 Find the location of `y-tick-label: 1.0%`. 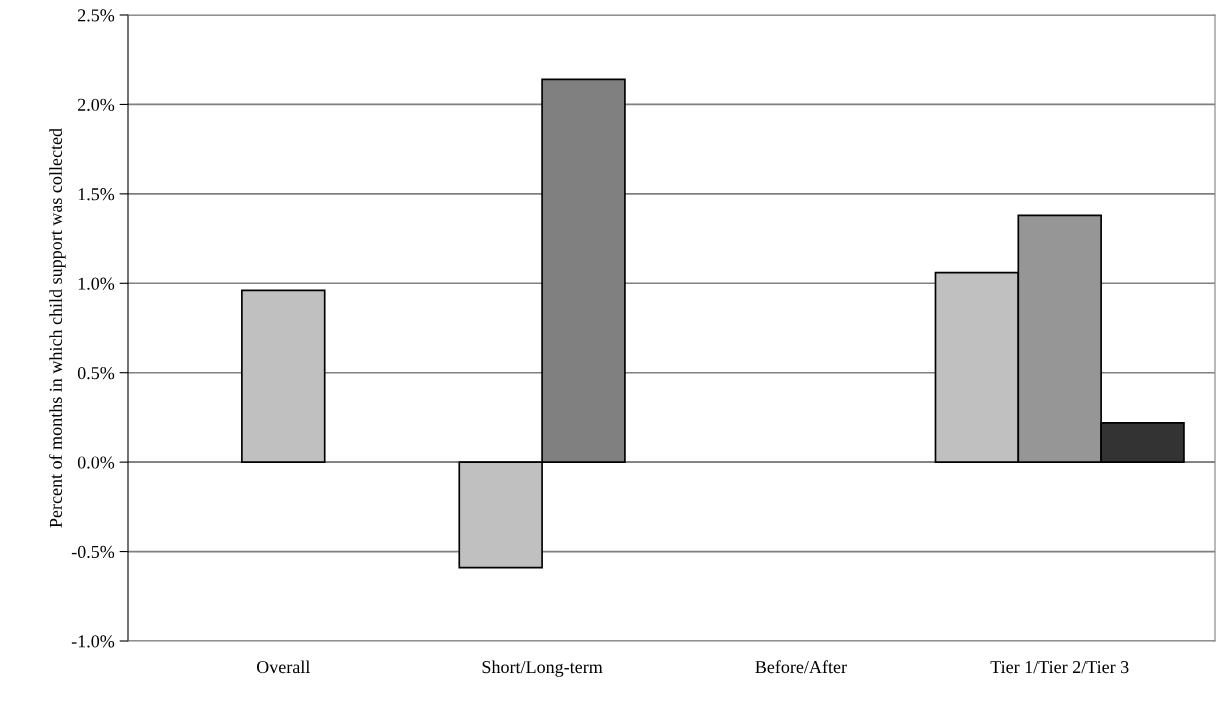

y-tick-label: 1.0% is located at coordinates (96, 283).